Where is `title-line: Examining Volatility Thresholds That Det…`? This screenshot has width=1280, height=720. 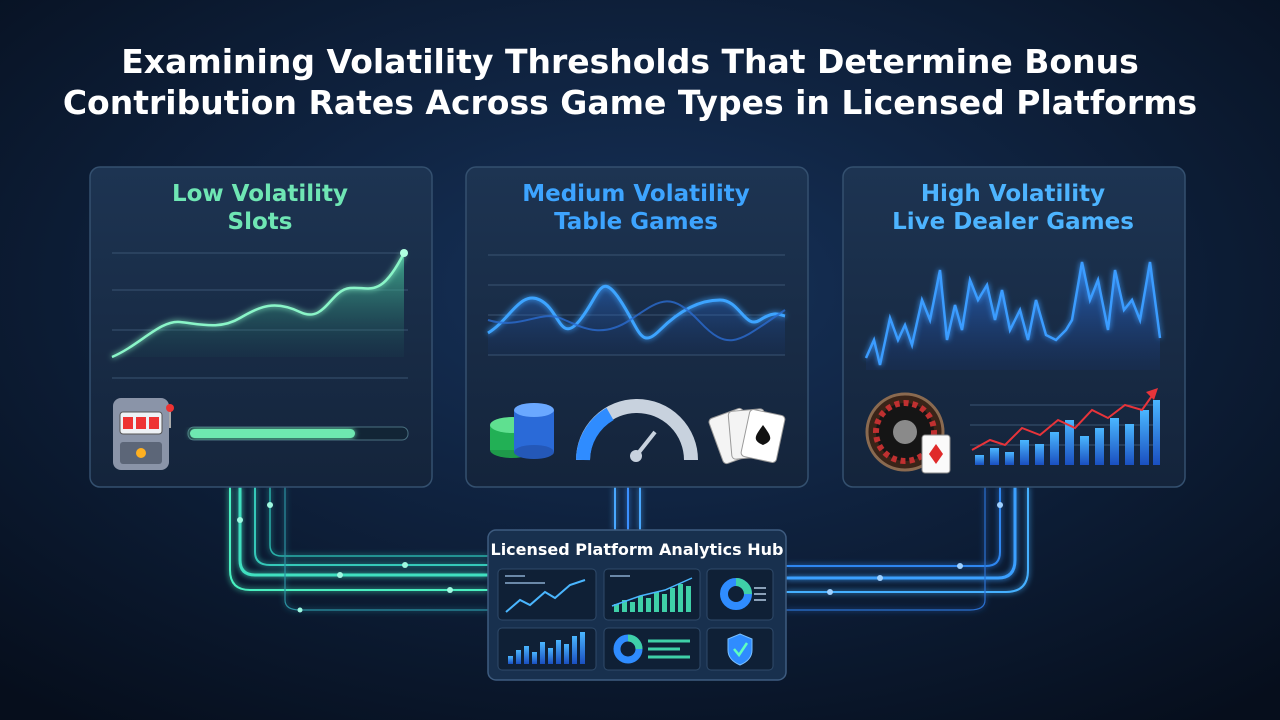 title-line: Examining Volatility Thresholds That Det… is located at coordinates (629, 61).